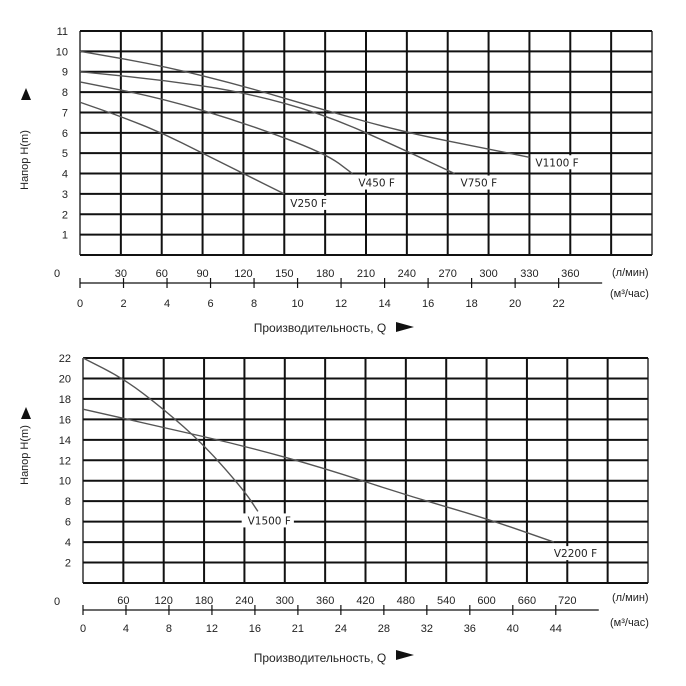 Image resolution: width=686 pixels, height=686 pixels. What do you see at coordinates (448, 274) in the screenshot?
I see `x-tick-label-lmin: 270` at bounding box center [448, 274].